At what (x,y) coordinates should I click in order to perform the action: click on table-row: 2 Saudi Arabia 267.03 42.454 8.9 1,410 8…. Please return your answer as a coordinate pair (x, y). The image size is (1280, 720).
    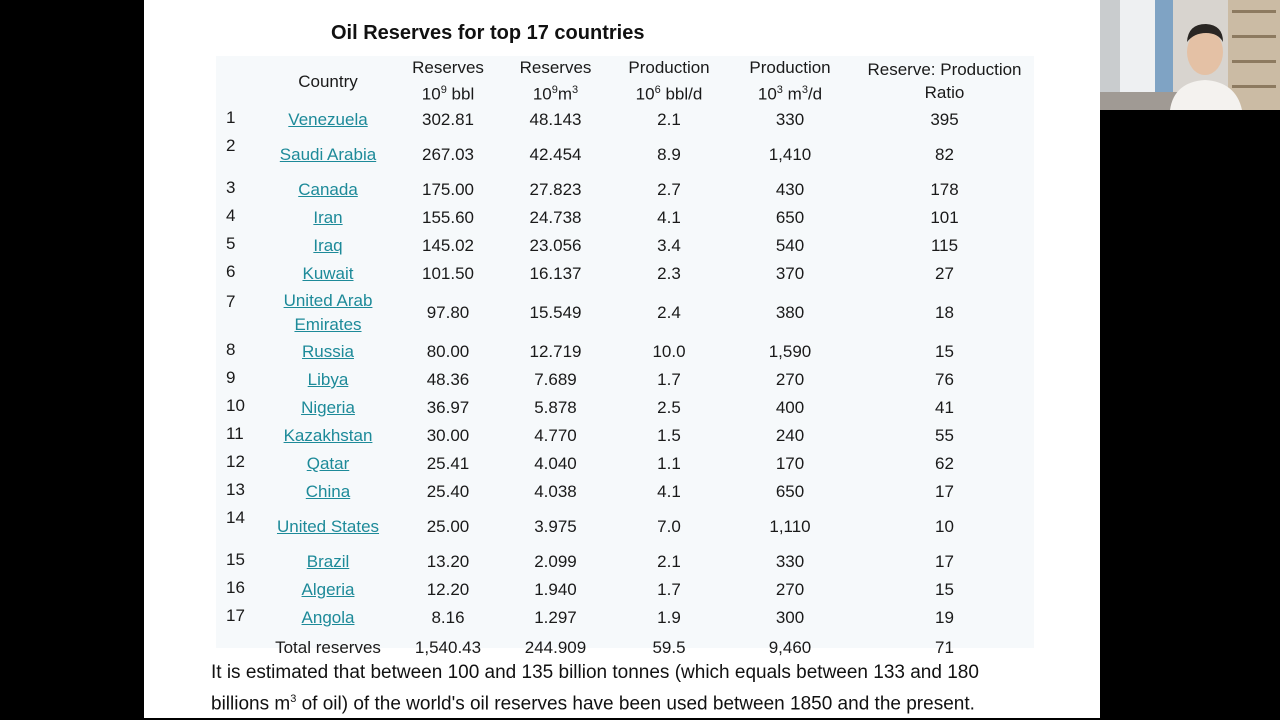
    Looking at the image, I should click on (590, 150).